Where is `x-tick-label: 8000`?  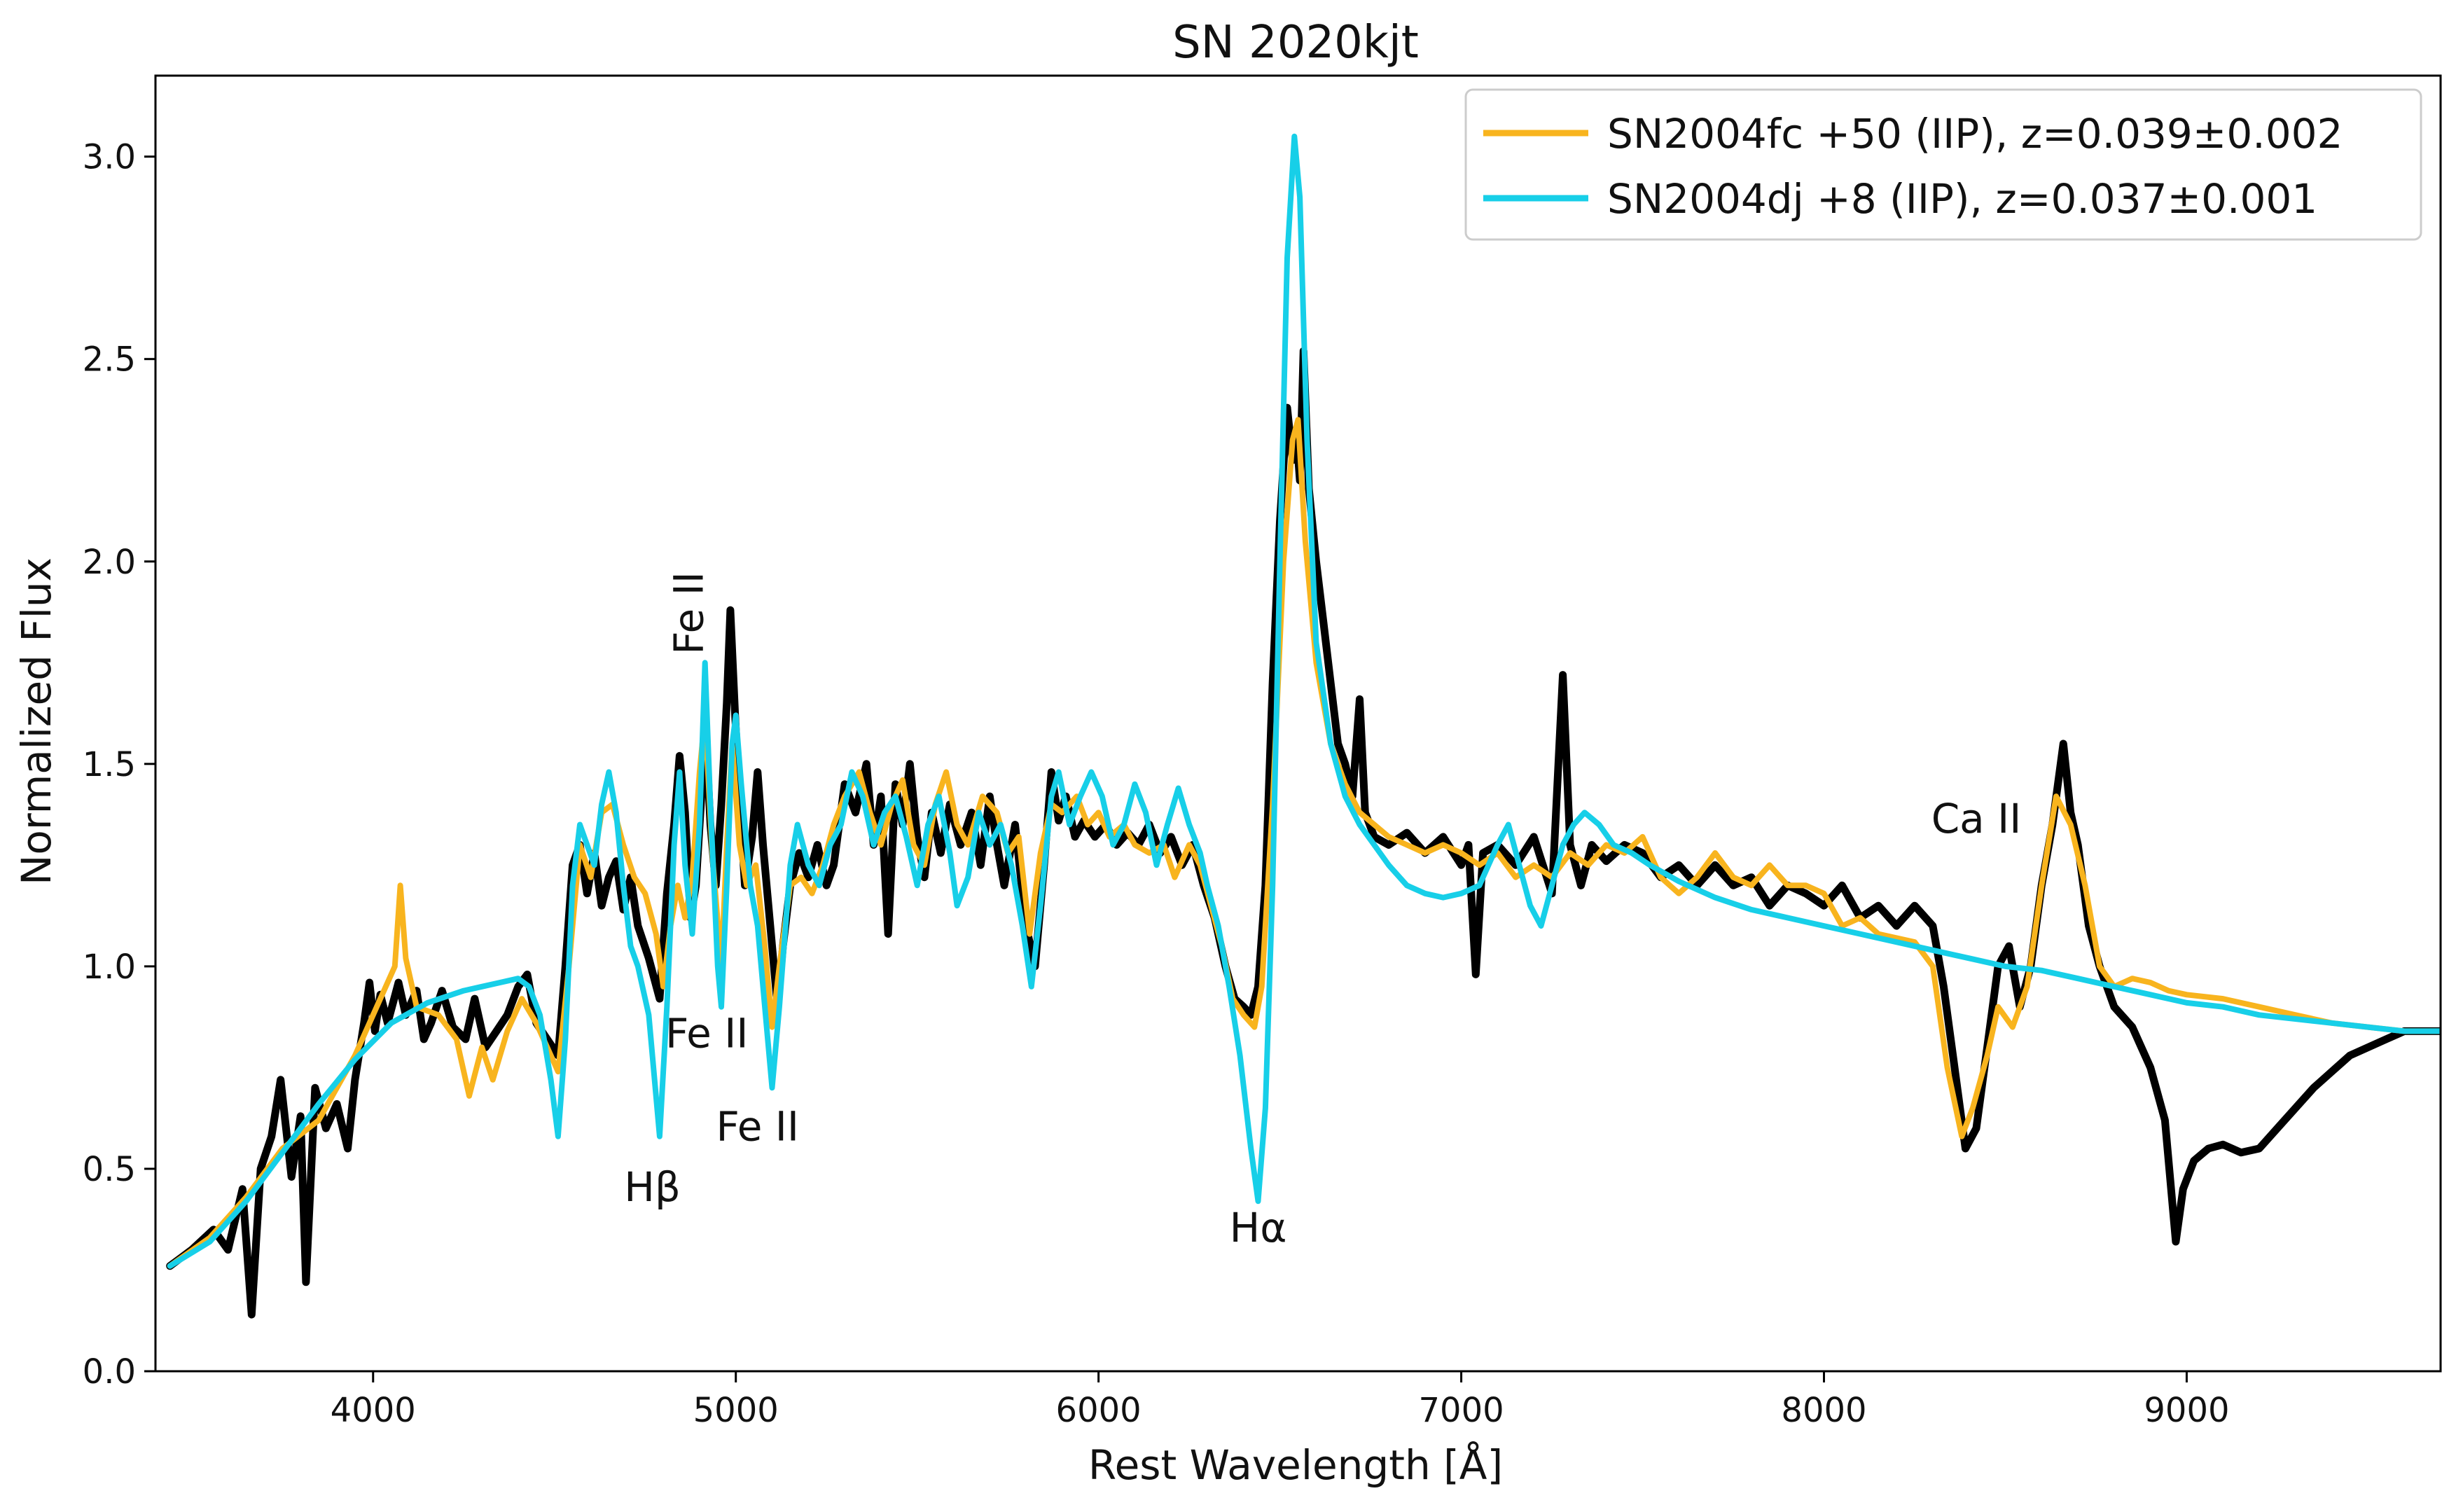 x-tick-label: 8000 is located at coordinates (1823, 1410).